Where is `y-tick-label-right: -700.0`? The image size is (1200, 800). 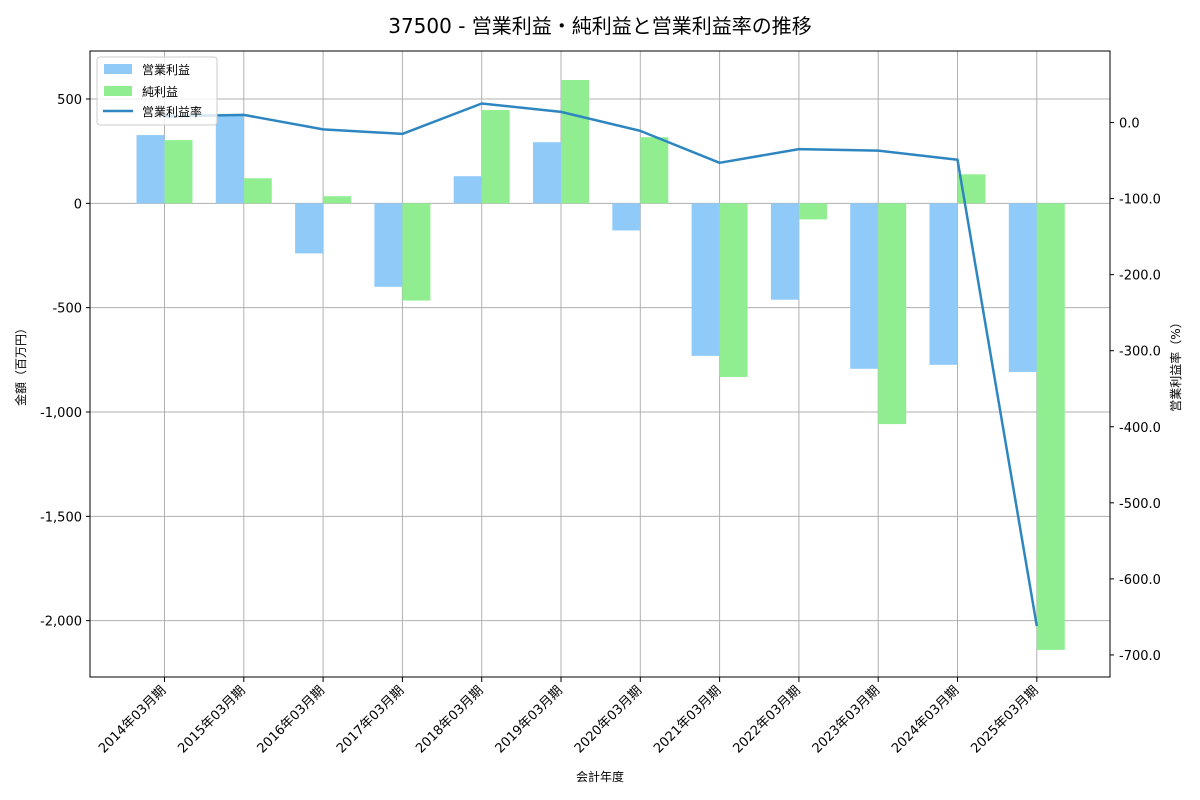
y-tick-label-right: -700.0 is located at coordinates (1140, 656).